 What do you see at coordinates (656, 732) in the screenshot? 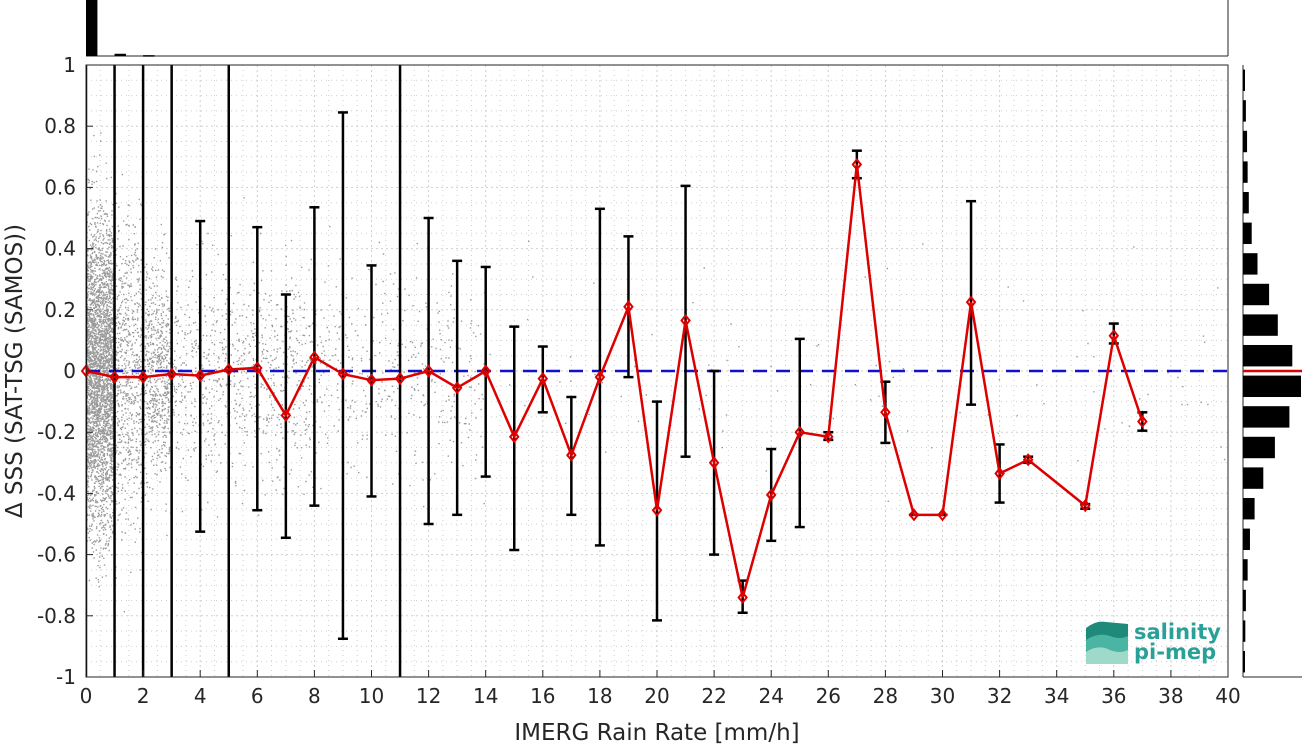
I see `x-axis-title: IMERG Rain Rate [mm/h]` at bounding box center [656, 732].